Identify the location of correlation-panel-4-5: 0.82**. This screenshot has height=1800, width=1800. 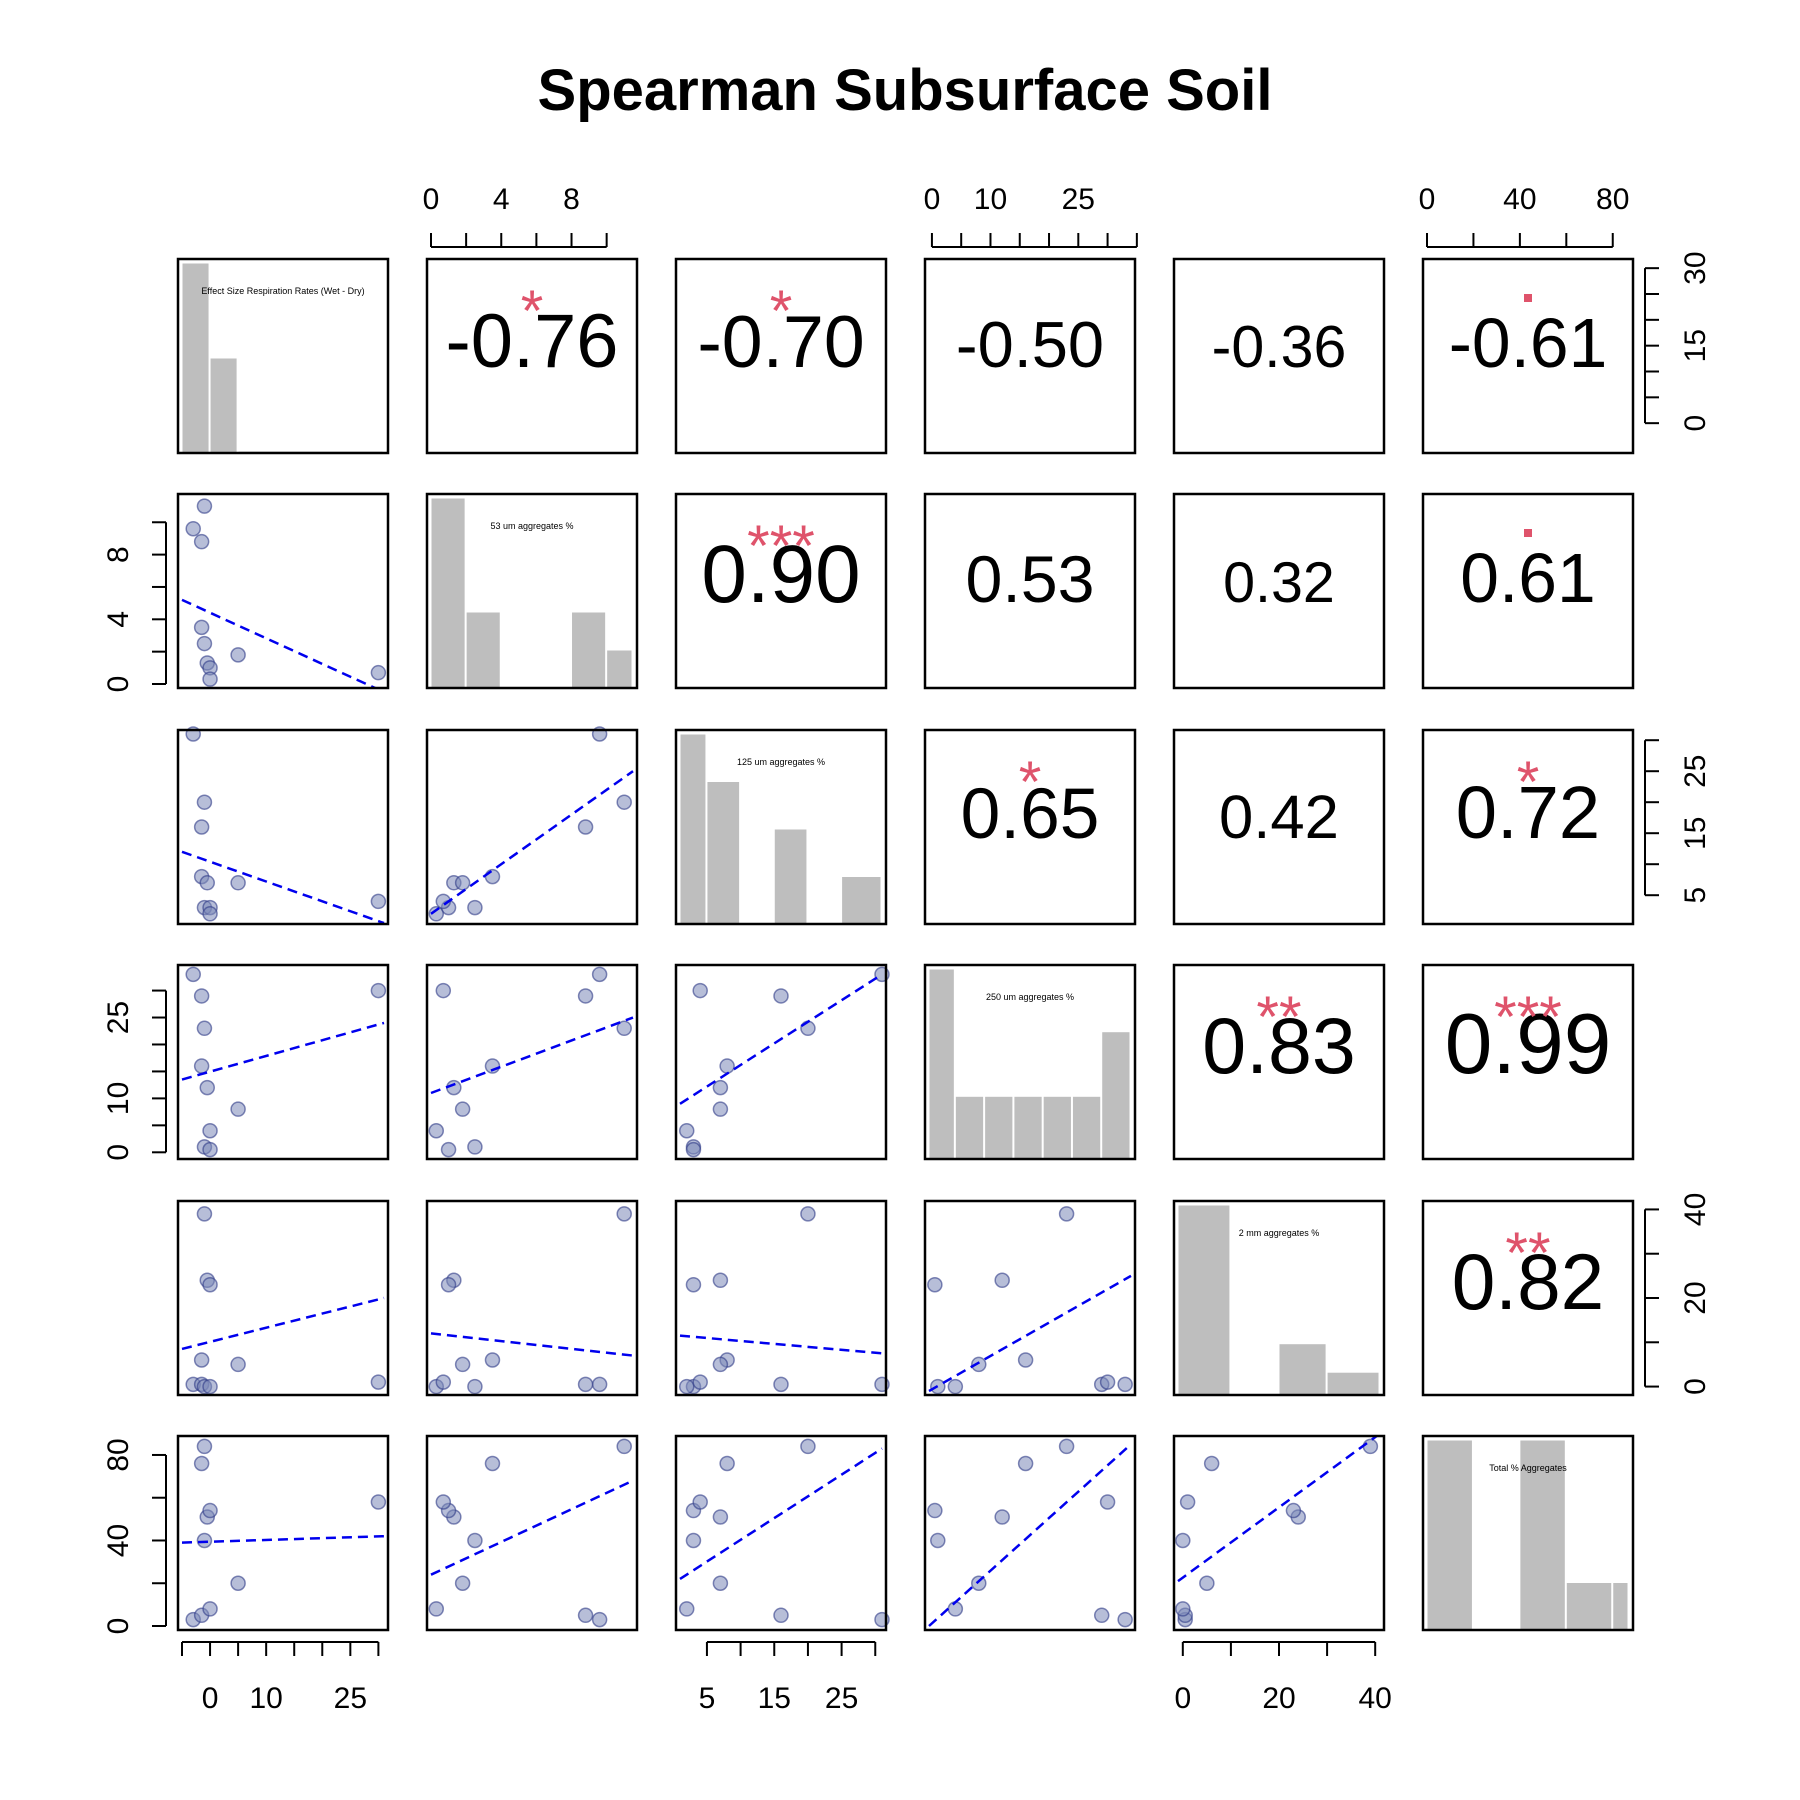
(1528, 1273).